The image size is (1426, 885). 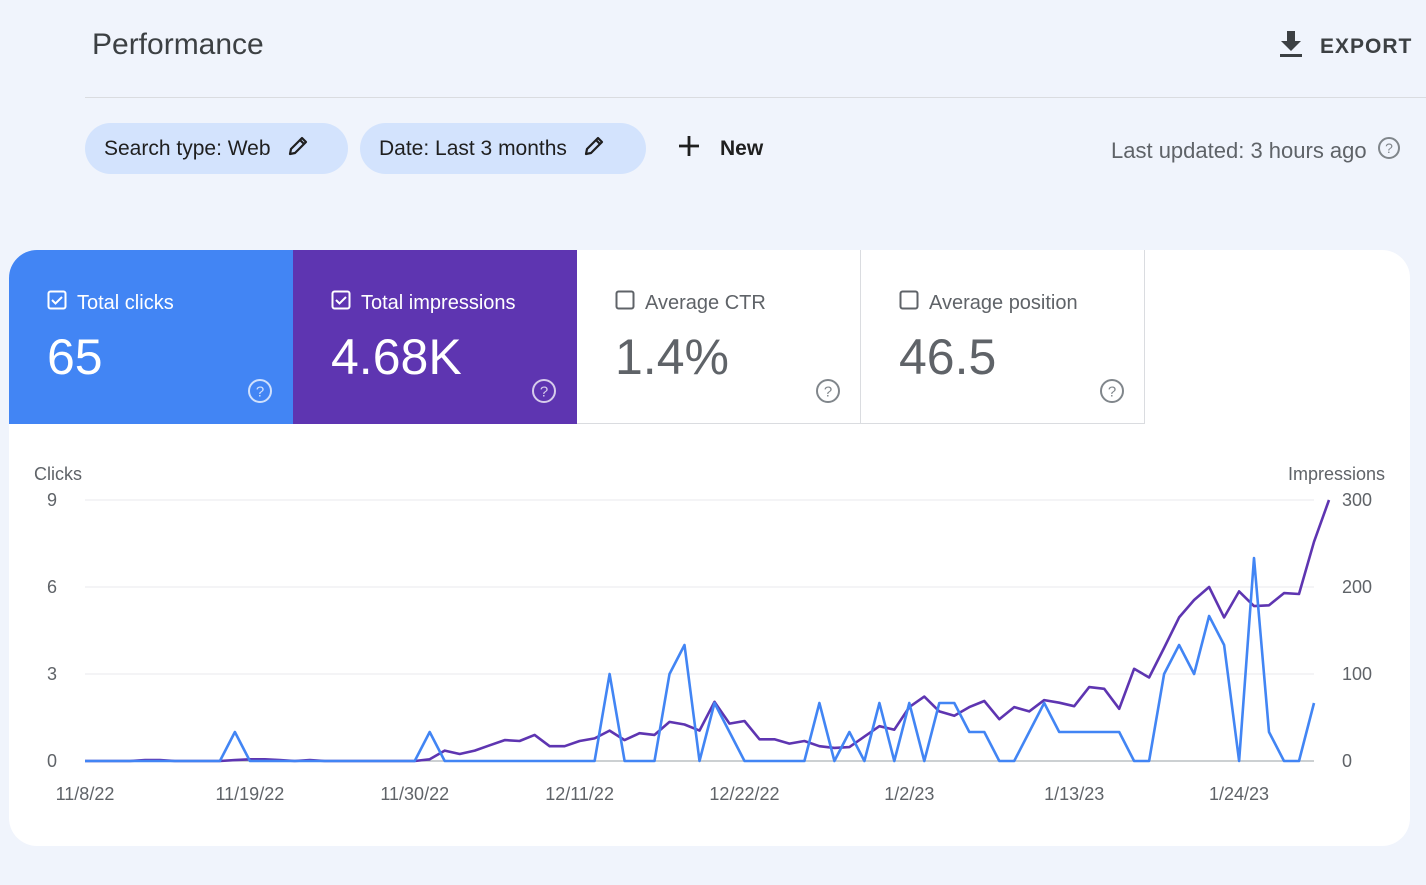 What do you see at coordinates (414, 794) in the screenshot?
I see `x-tick-label: 11/30/22` at bounding box center [414, 794].